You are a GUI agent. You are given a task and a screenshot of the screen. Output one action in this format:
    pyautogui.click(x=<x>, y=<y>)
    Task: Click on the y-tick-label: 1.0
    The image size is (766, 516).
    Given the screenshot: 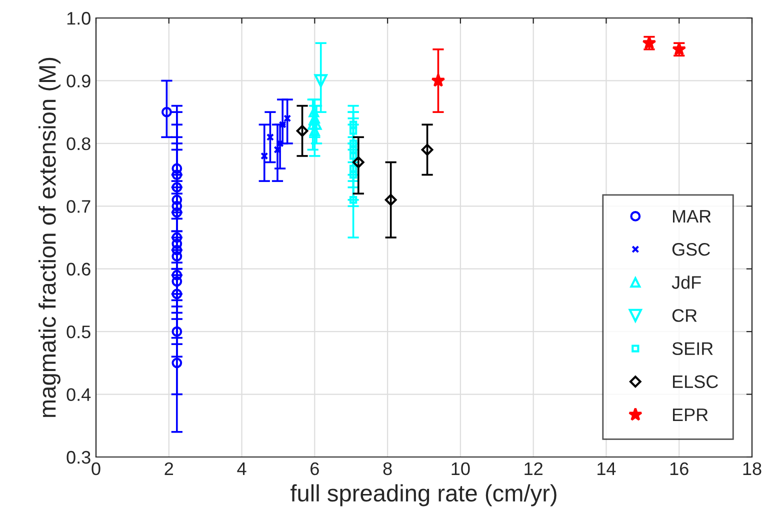 What is the action you would take?
    pyautogui.click(x=78, y=18)
    